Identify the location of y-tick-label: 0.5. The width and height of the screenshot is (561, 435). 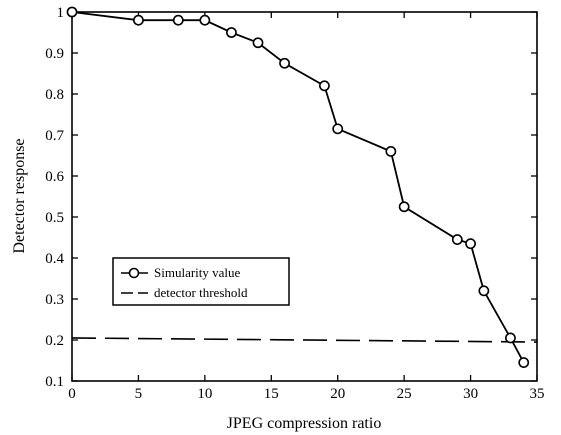
(54, 218).